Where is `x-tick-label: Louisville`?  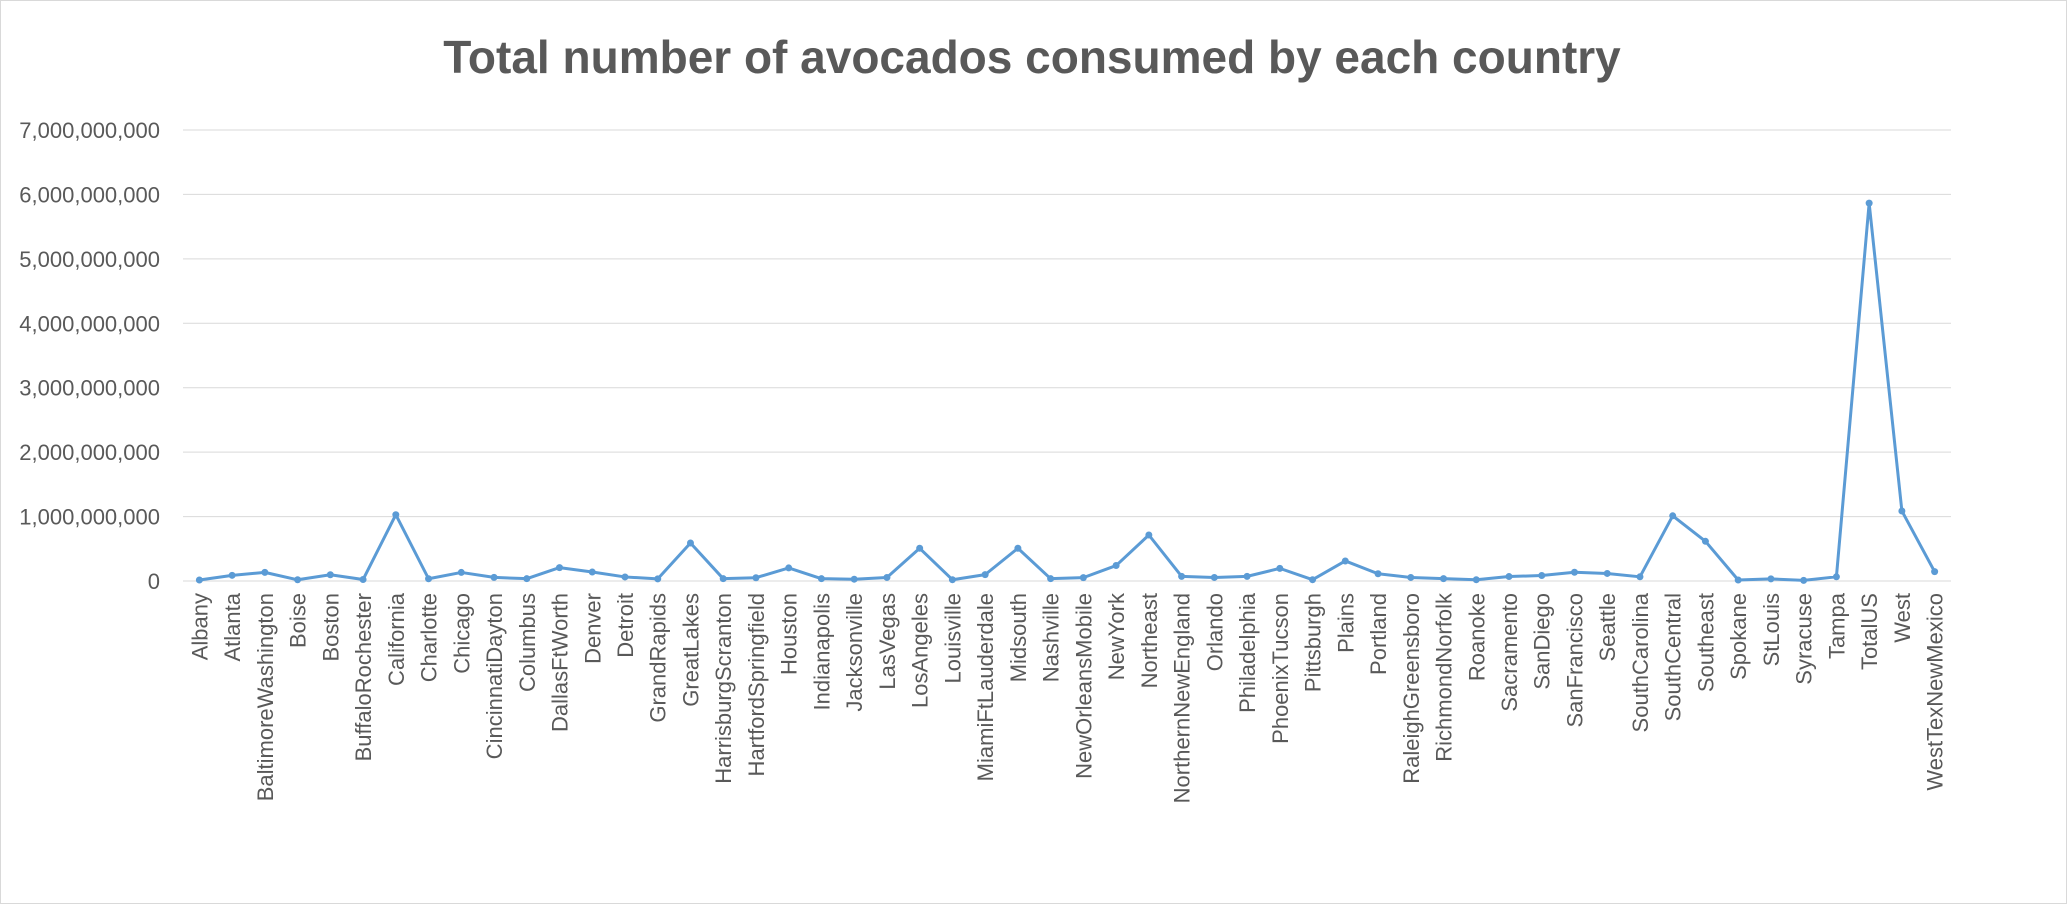 x-tick-label: Louisville is located at coordinates (952, 638).